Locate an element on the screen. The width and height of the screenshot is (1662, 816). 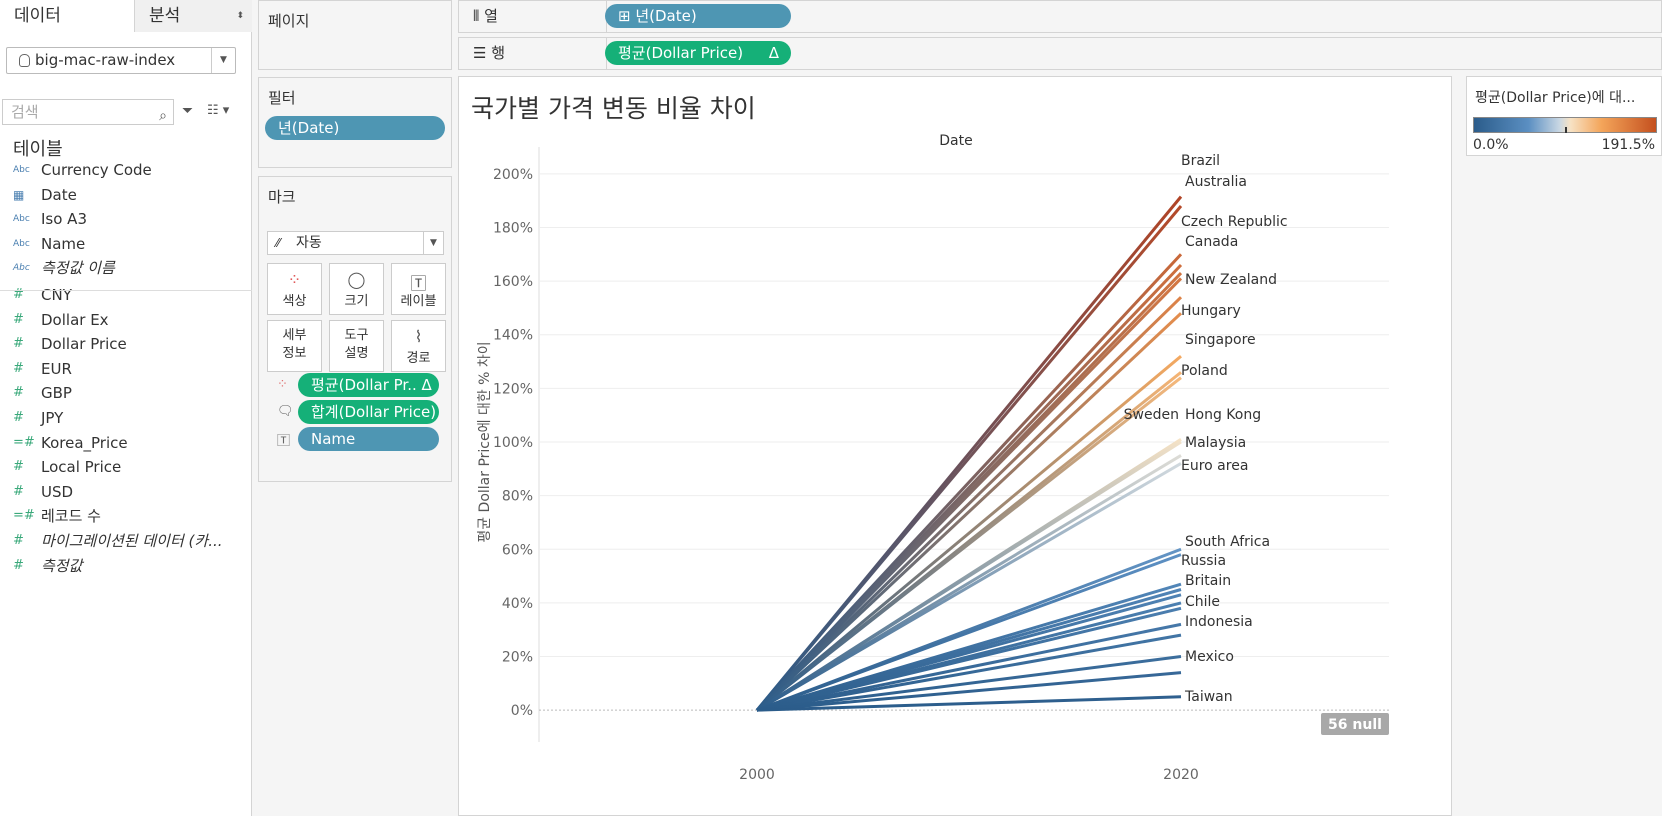
field-label: Dollar Price is located at coordinates (84, 344).